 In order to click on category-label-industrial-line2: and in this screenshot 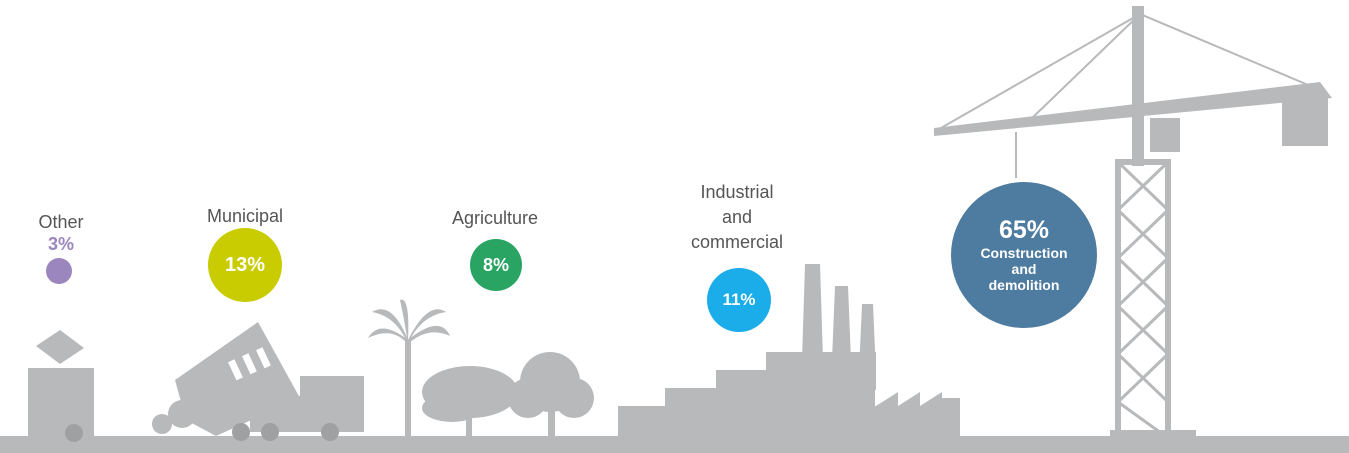, I will do `click(737, 217)`.